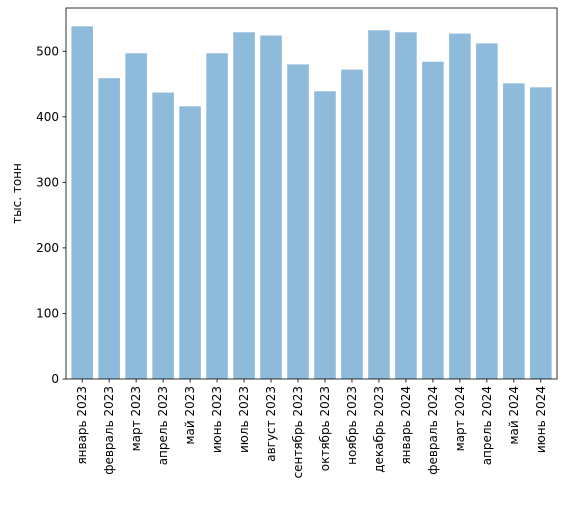 The height and width of the screenshot is (506, 571). I want to click on x-tick-label-1: январь 2023, so click(82, 425).